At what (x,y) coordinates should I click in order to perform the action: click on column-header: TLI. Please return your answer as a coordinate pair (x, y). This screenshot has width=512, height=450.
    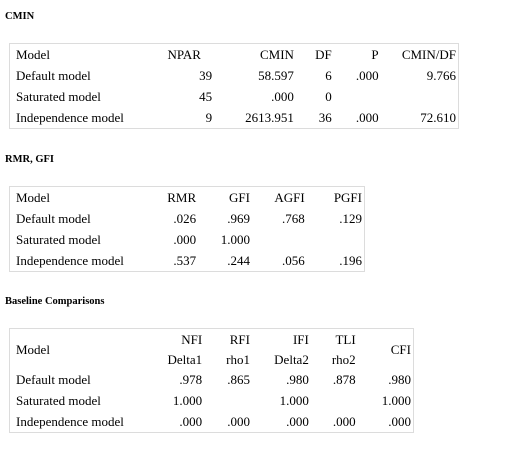
    Looking at the image, I should click on (345, 339).